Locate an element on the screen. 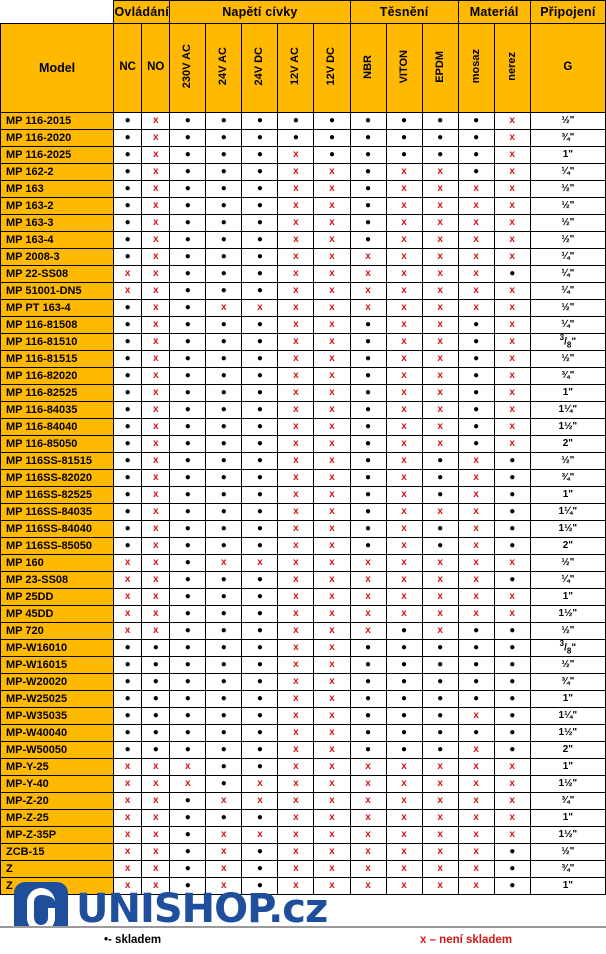  model-name-cell: MP 2008-3 is located at coordinates (57, 257).